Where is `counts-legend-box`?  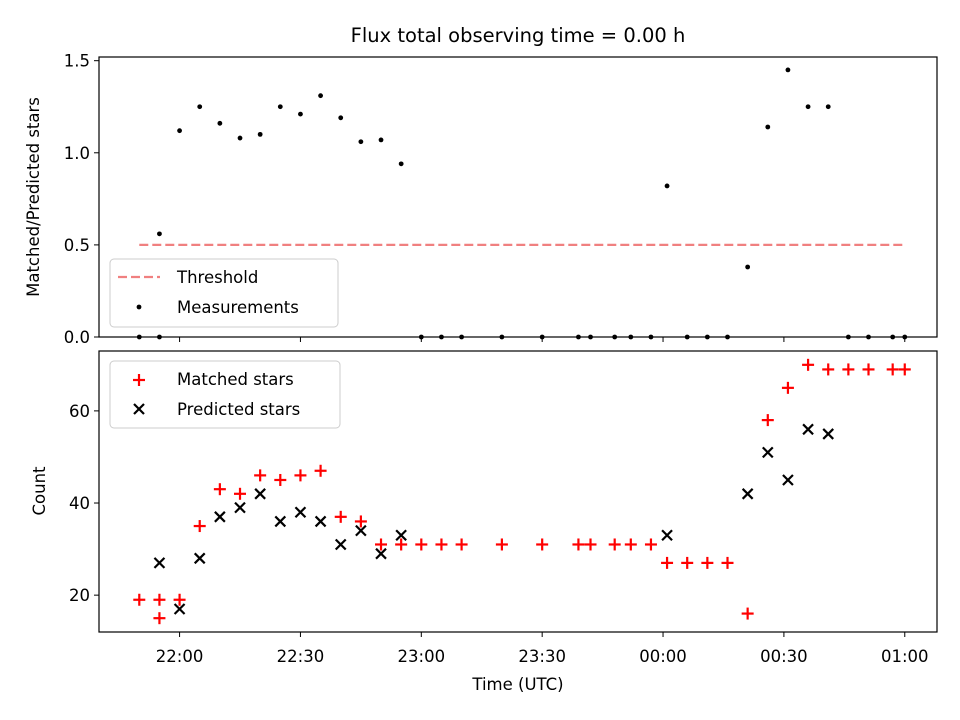 counts-legend-box is located at coordinates (225, 394).